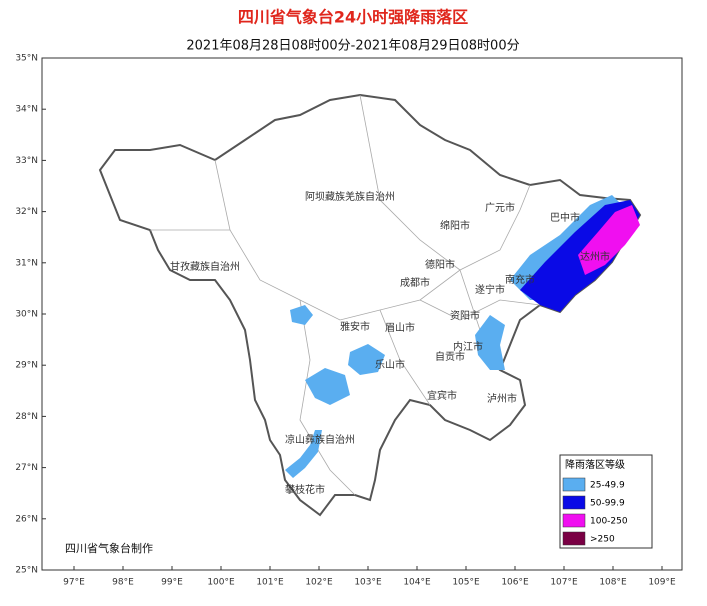 The width and height of the screenshot is (707, 606). Describe the element at coordinates (466, 583) in the screenshot. I see `lon-label: 105°E` at that location.